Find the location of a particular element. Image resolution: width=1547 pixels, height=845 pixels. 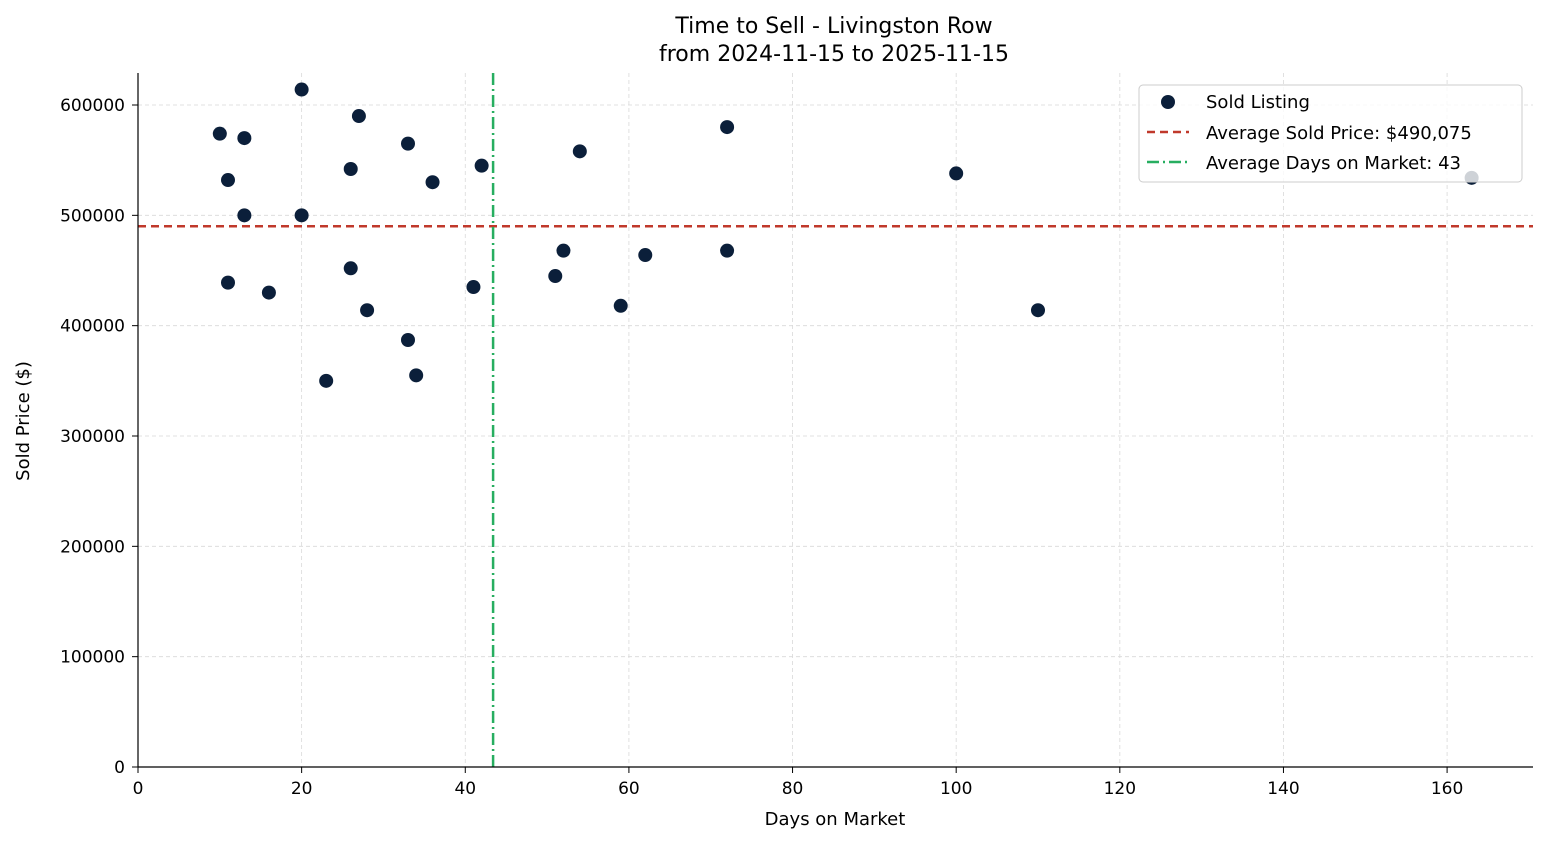

y-tick-label: 500000 is located at coordinates (92, 216).